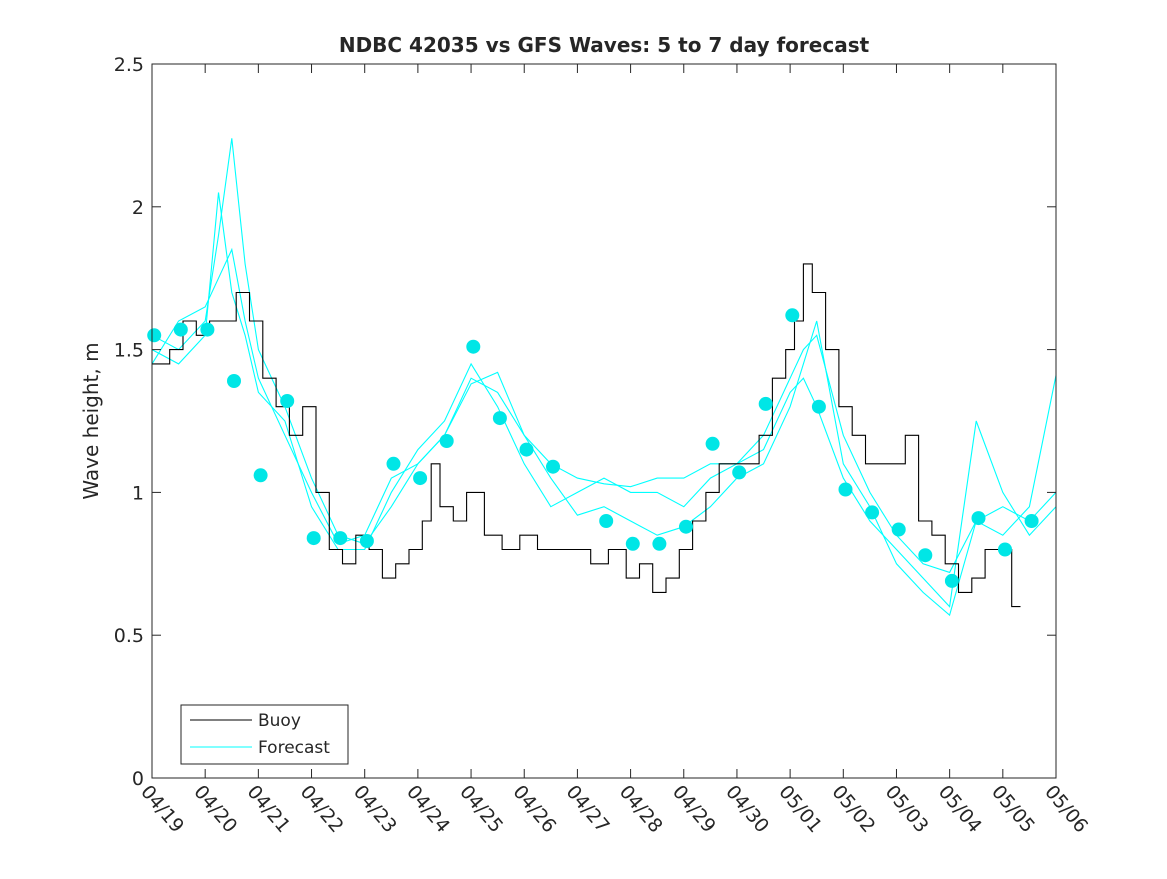 The height and width of the screenshot is (879, 1167). Describe the element at coordinates (138, 208) in the screenshot. I see `y-tick-label: 2` at that location.